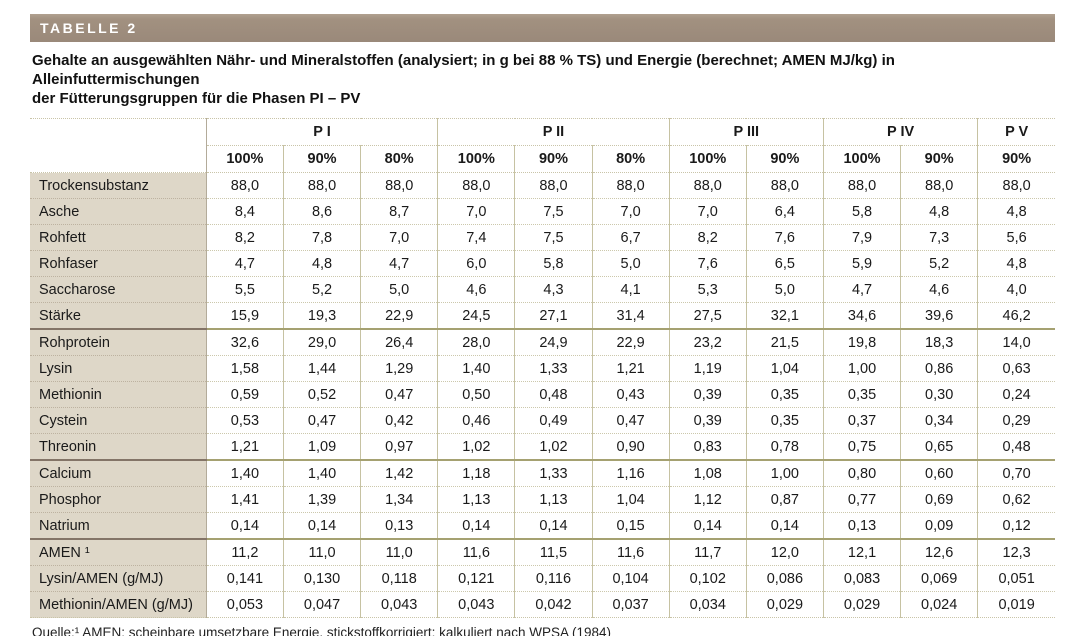  I want to click on value-cell: 0,121, so click(476, 578).